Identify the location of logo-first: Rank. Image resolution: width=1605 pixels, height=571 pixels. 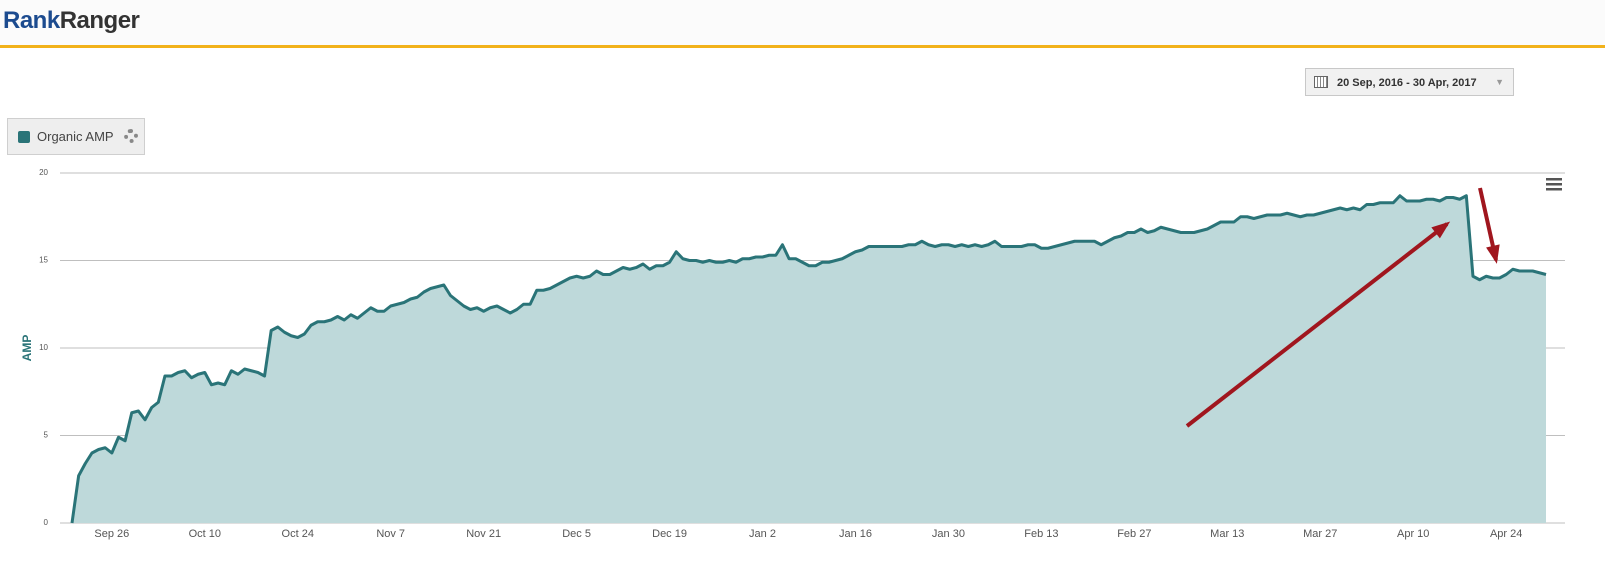
(31, 20).